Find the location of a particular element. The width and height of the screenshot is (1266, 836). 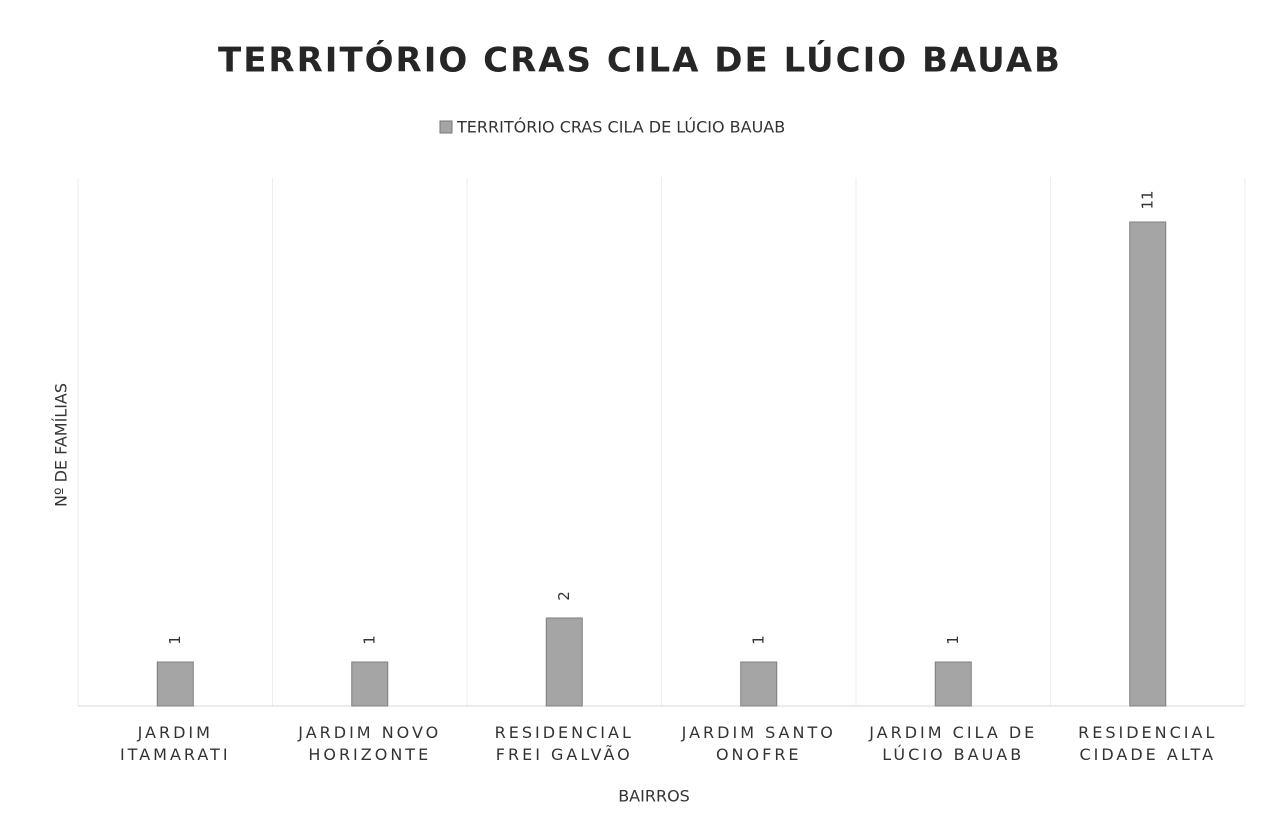

x-tick-label: RESIDENCIAL FREI GALVÃO is located at coordinates (564, 743).